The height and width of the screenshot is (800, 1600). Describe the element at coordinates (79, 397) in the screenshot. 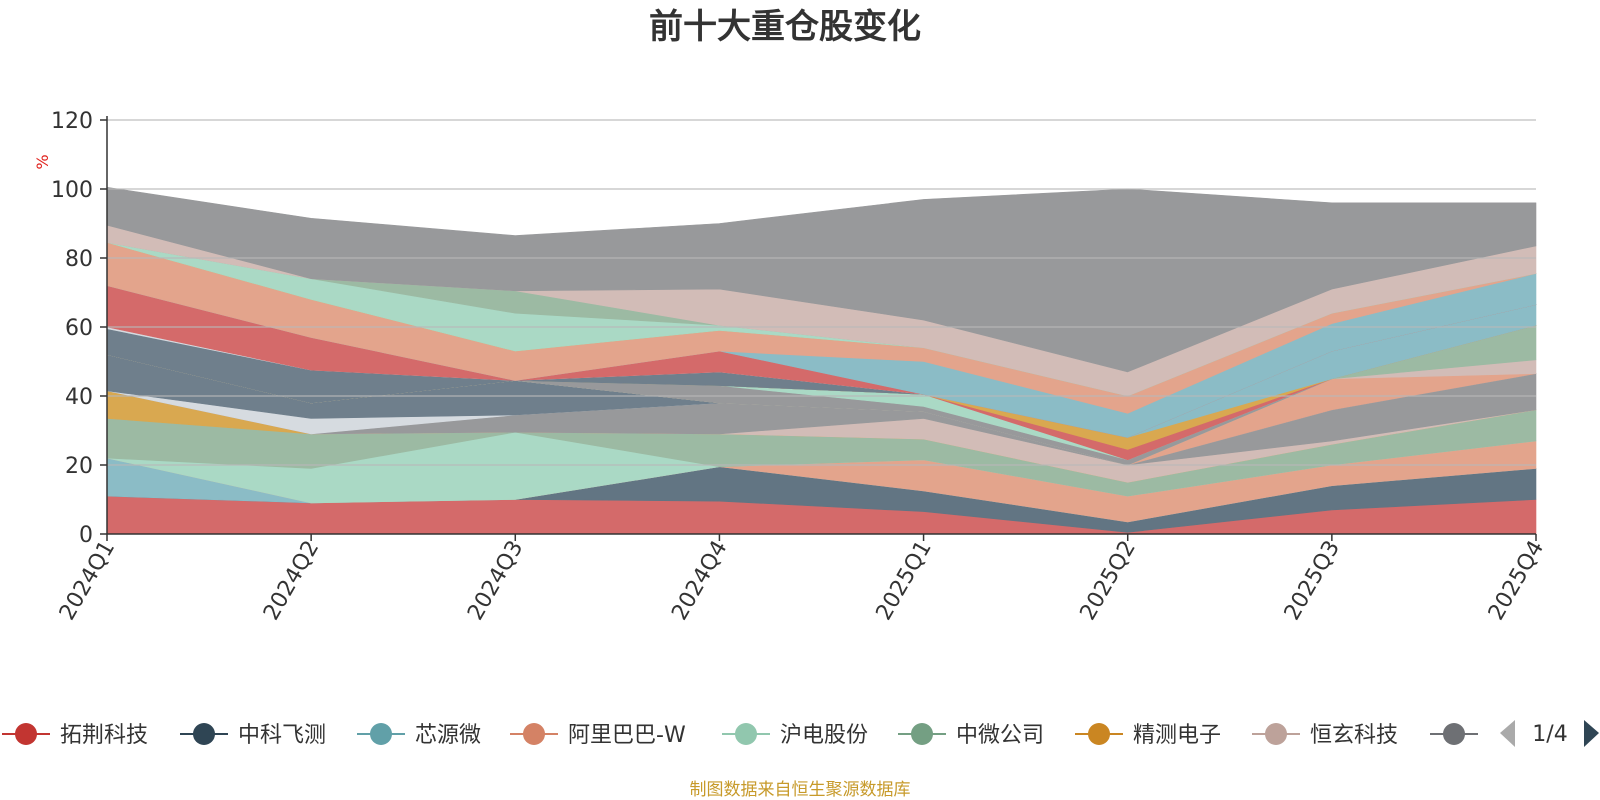

I see `y-tick-label-2: 40` at that location.